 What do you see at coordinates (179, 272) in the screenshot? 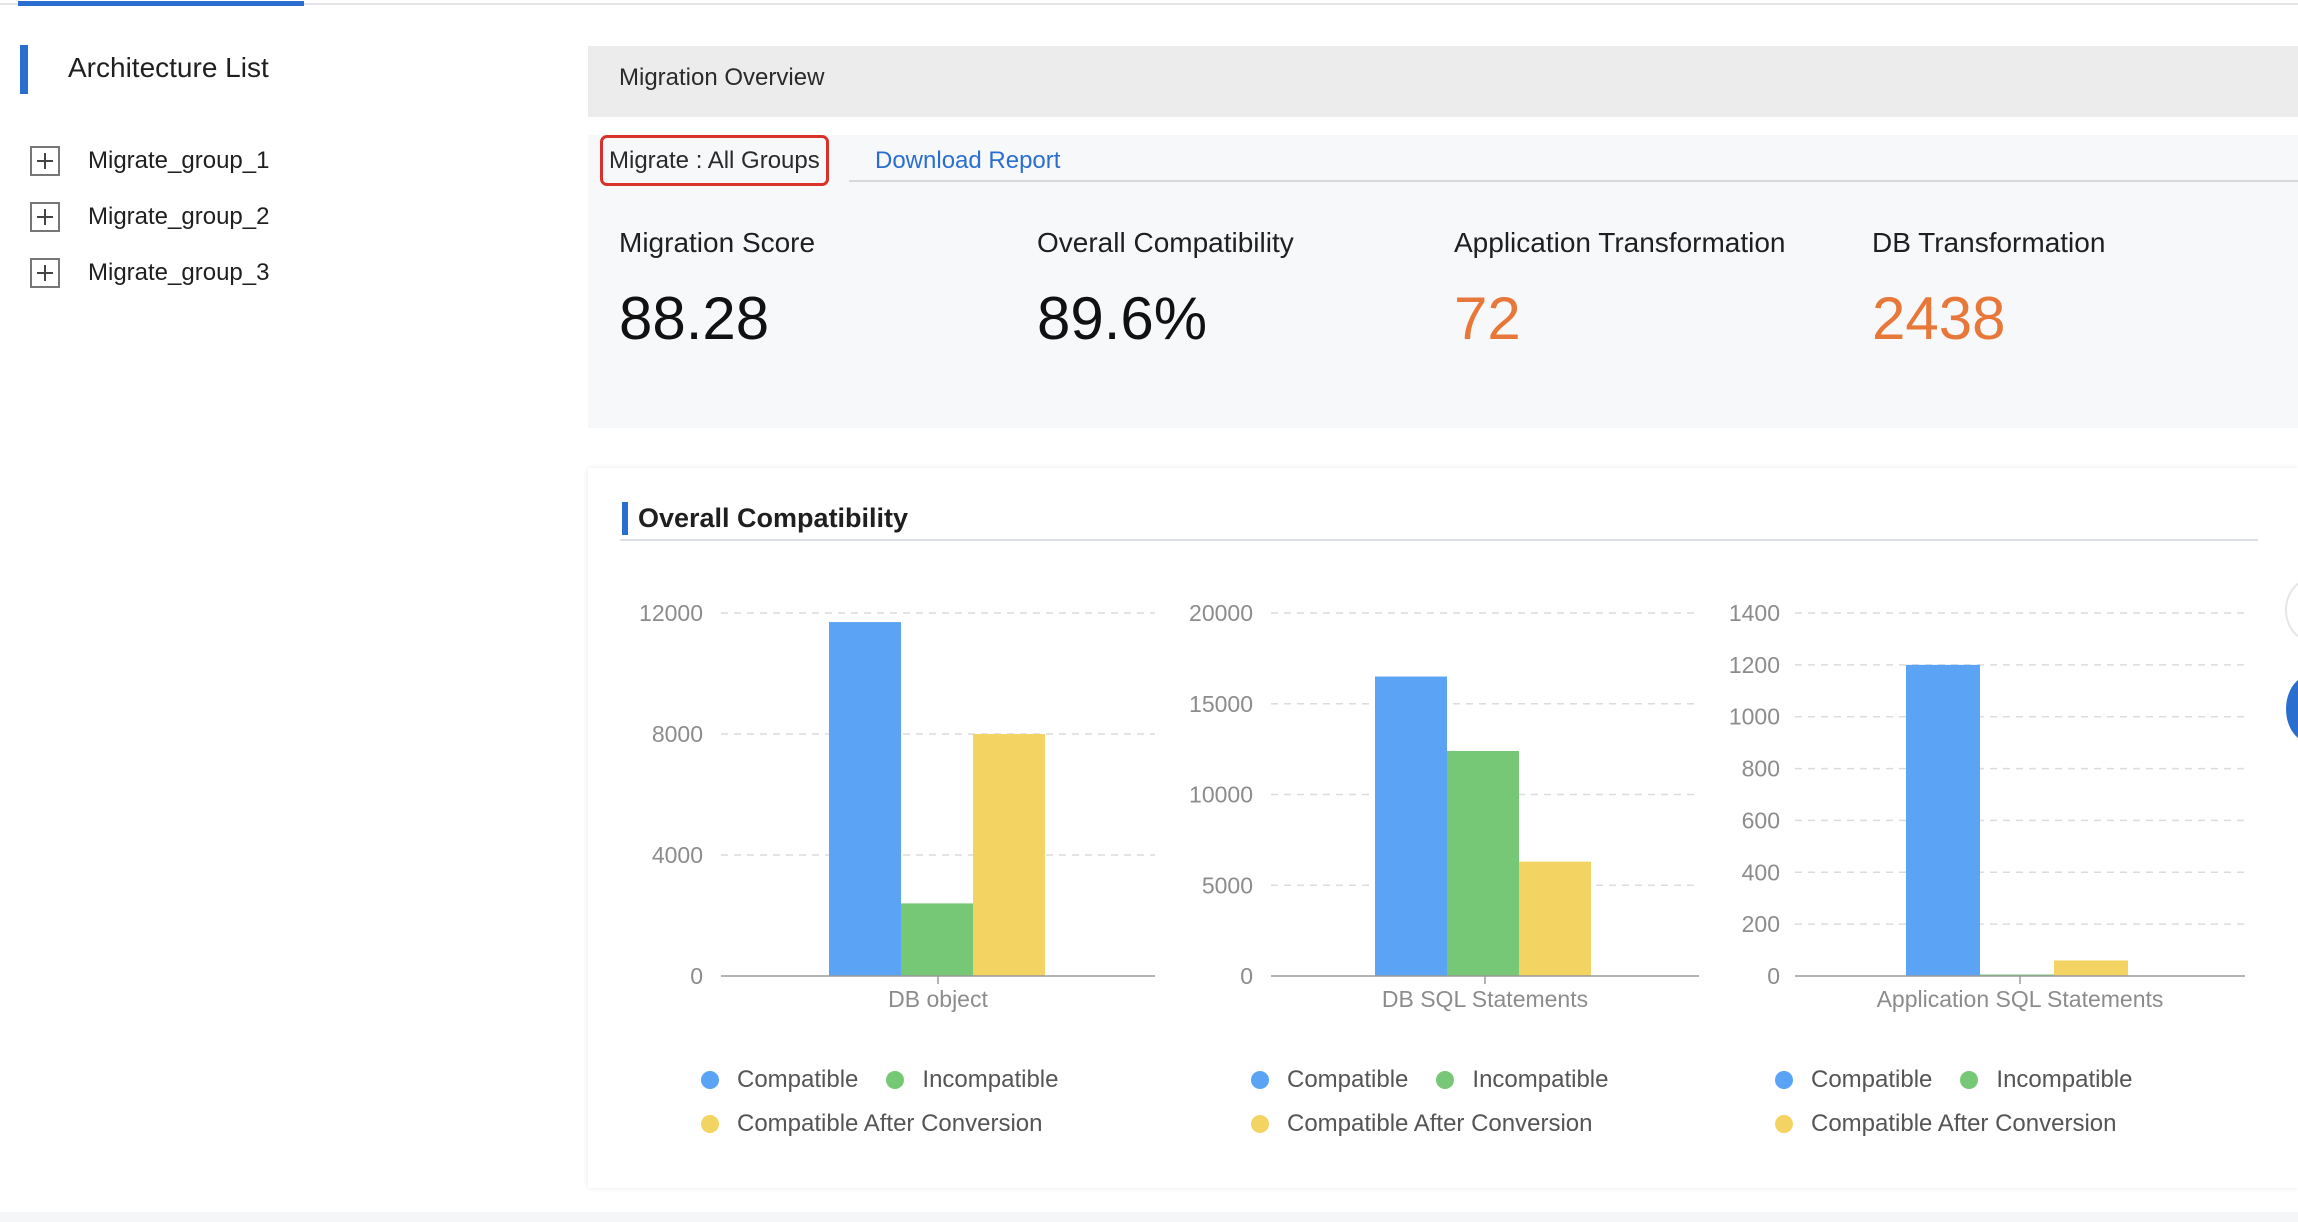
I see `tree-item-label: Migrate_group_3` at bounding box center [179, 272].